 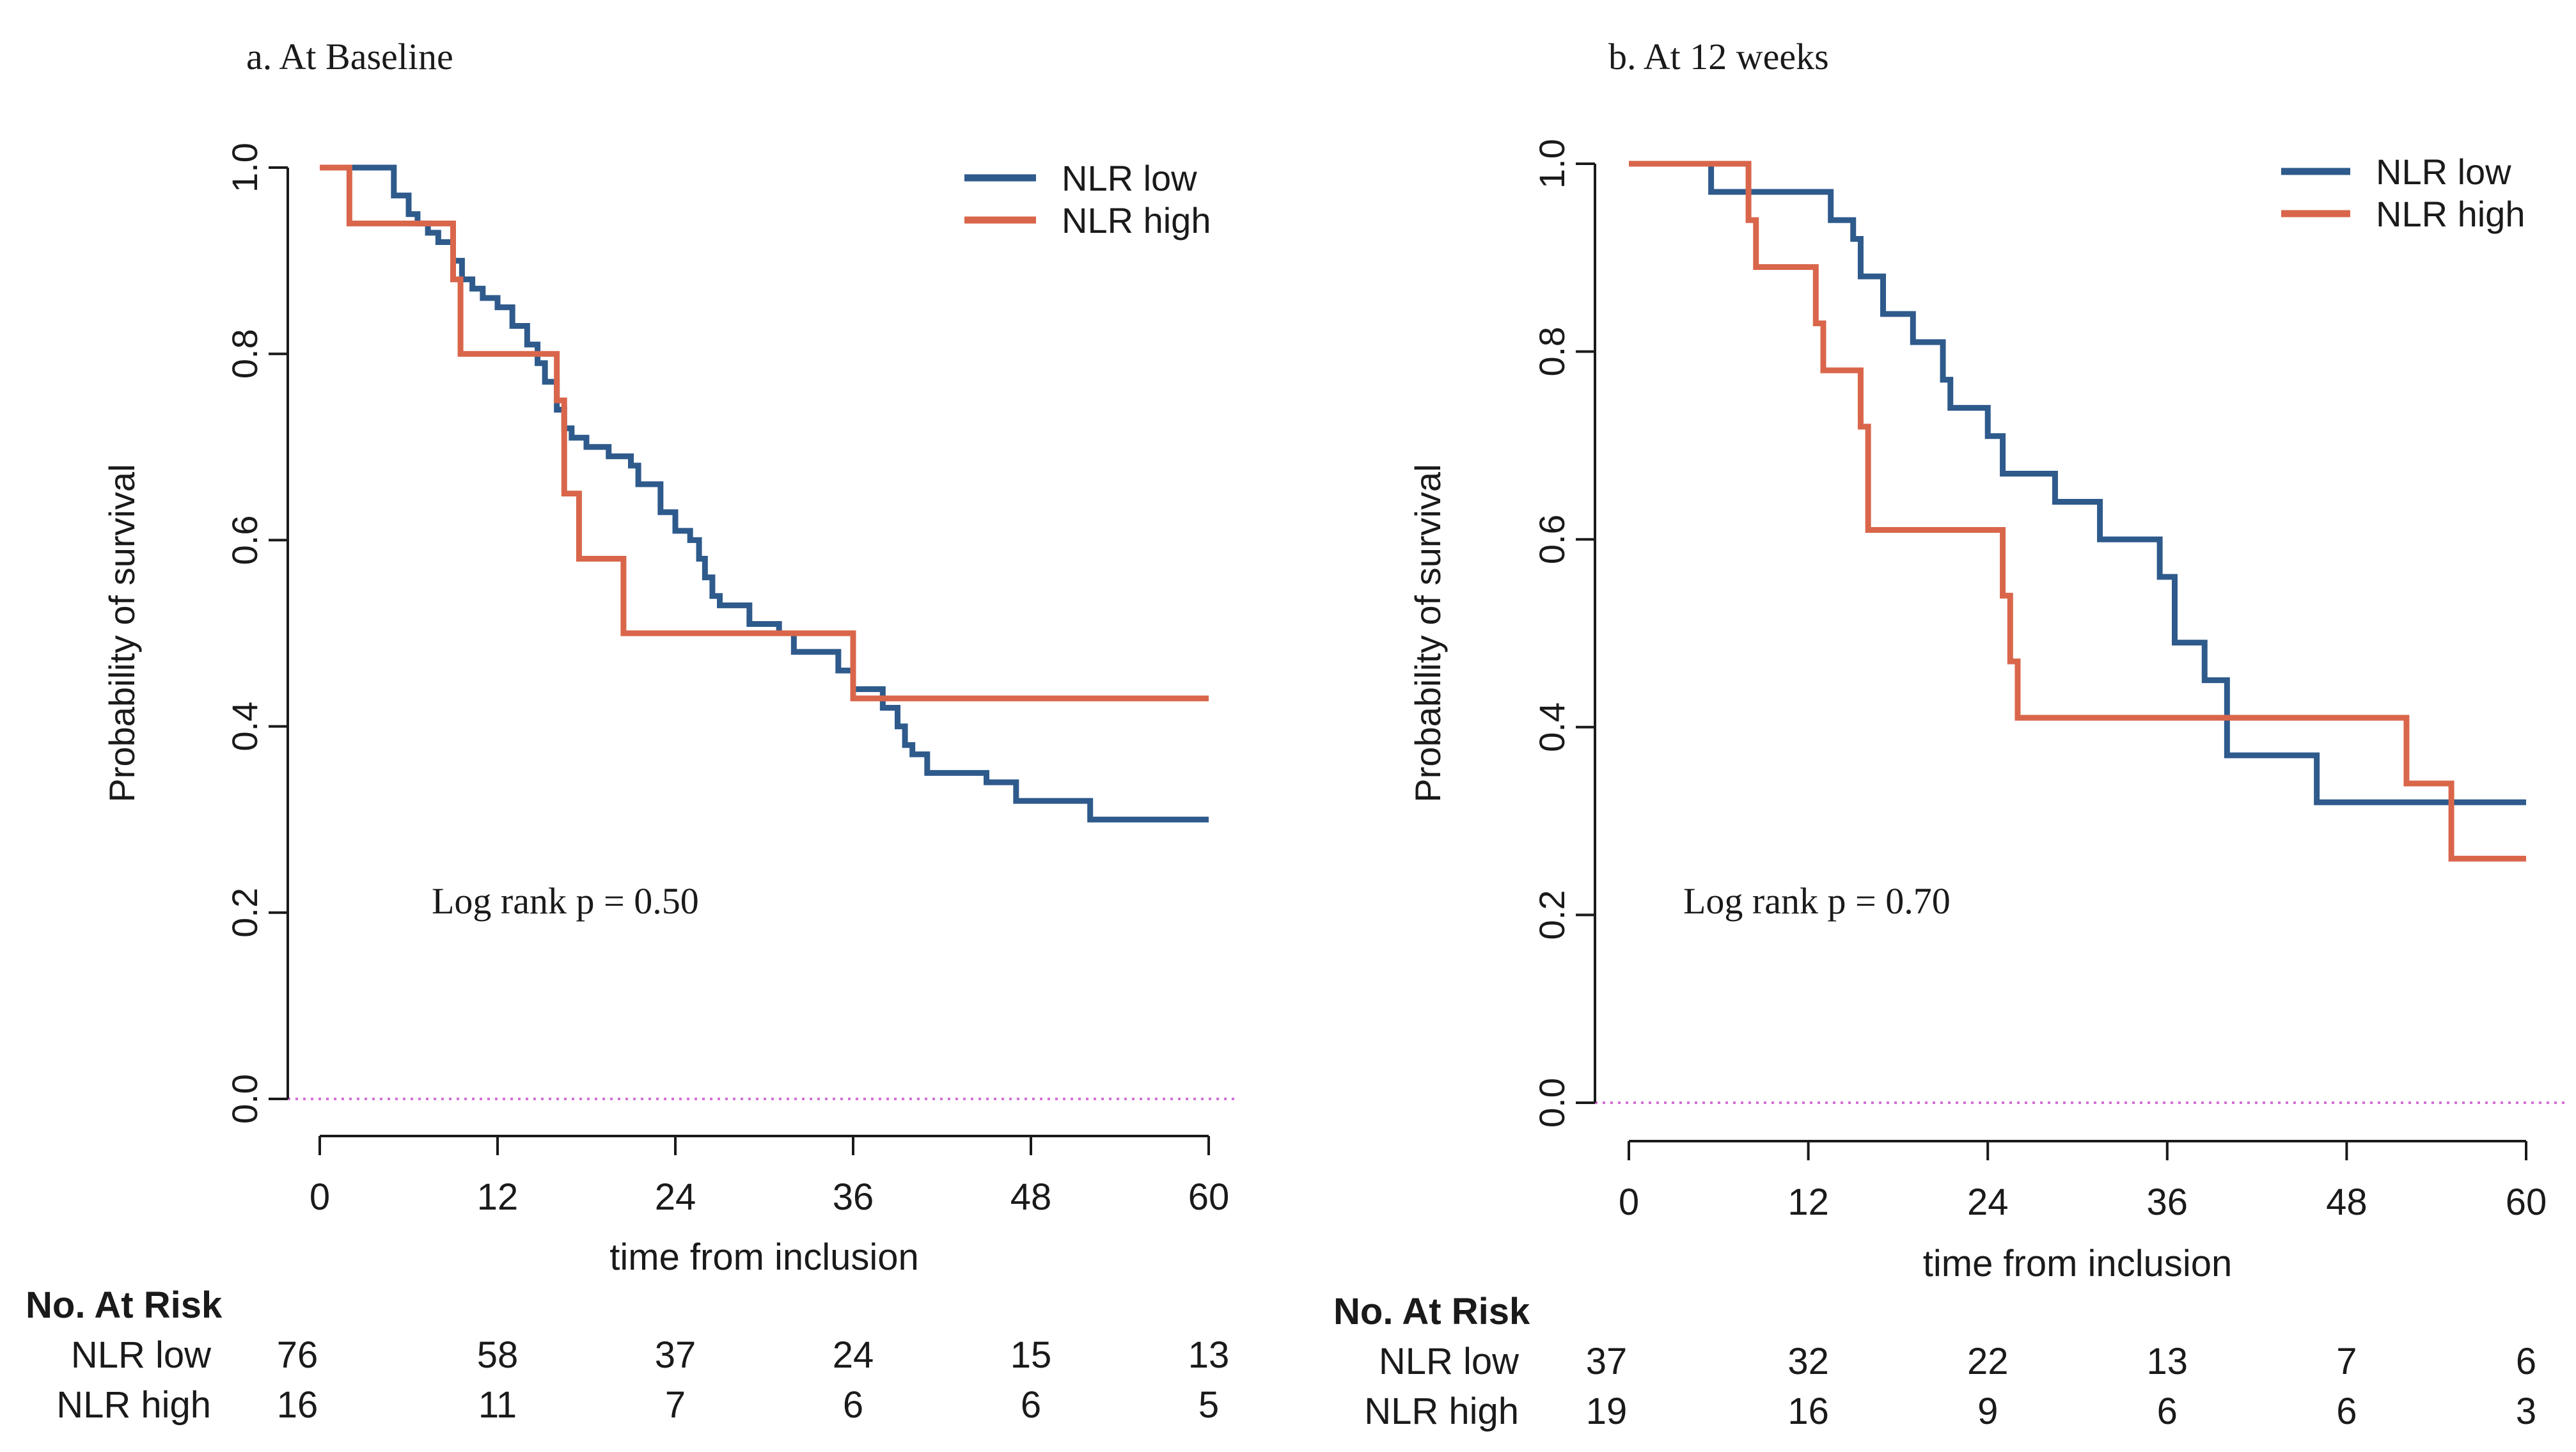 What do you see at coordinates (1808, 1361) in the screenshot?
I see `risk-count: 32` at bounding box center [1808, 1361].